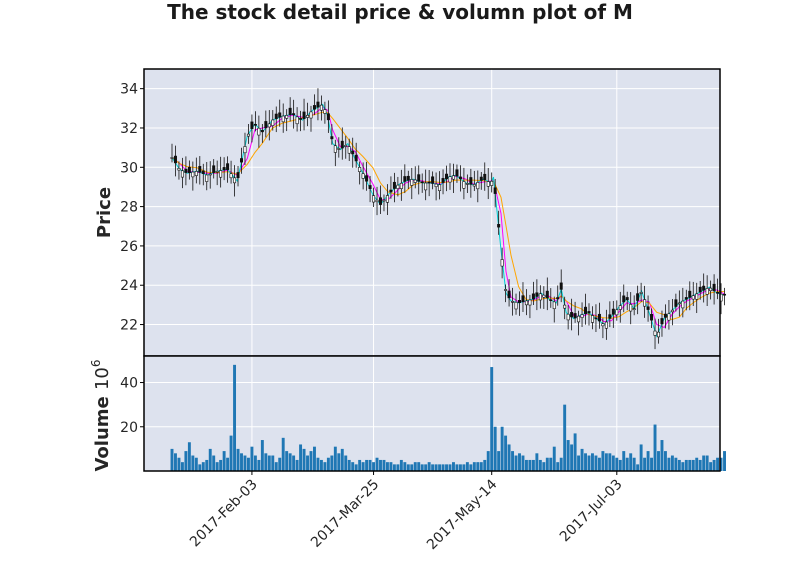 This screenshot has width=800, height=575. I want to click on volume-tick-label: 40, so click(129, 384).